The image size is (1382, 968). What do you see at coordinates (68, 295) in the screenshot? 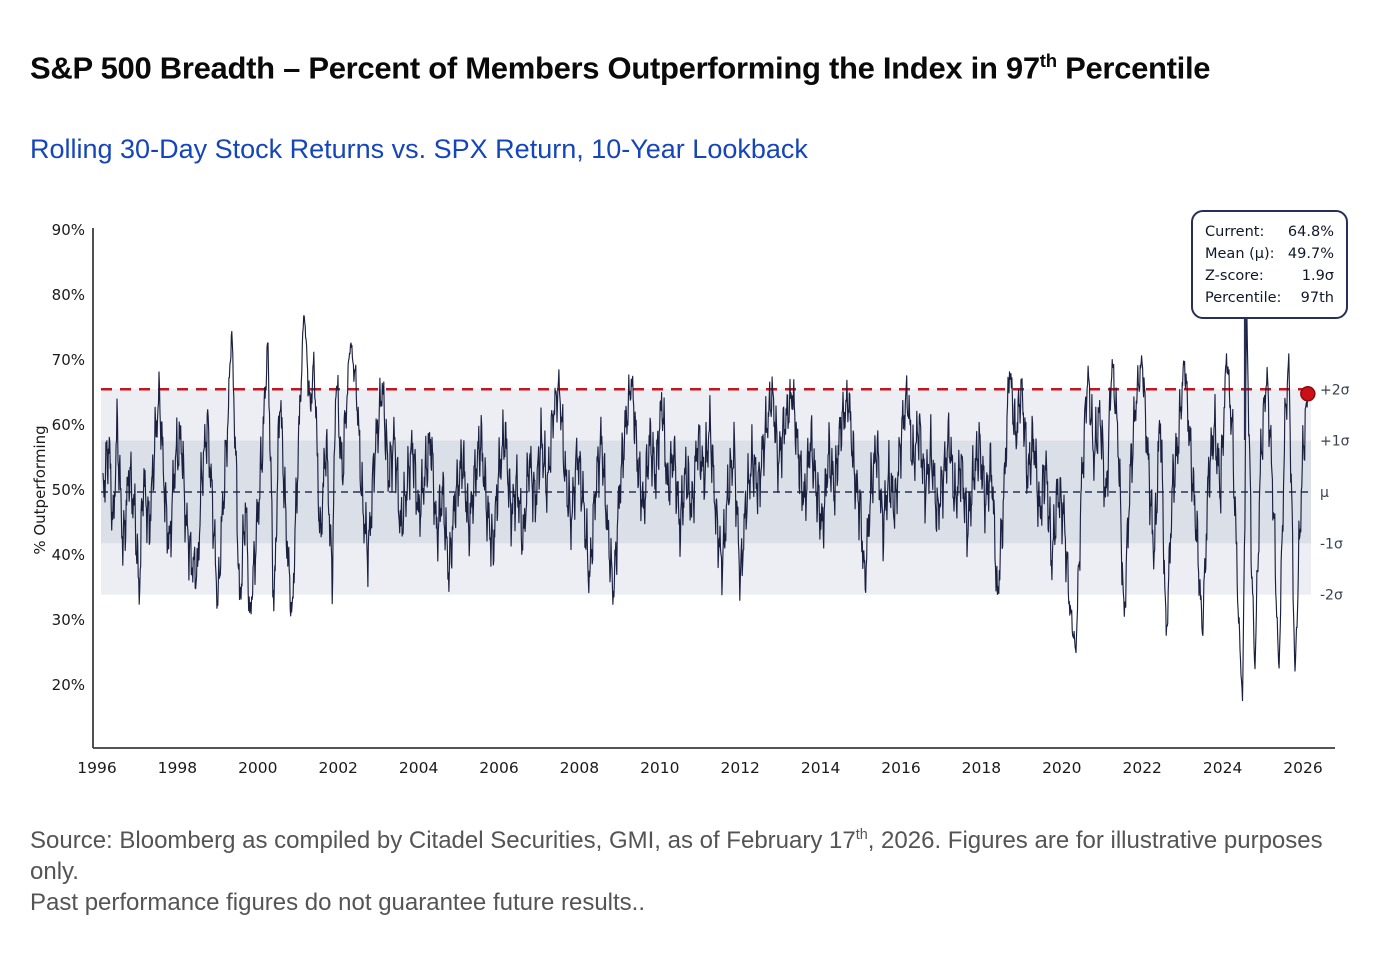
I see `y-tick-label: 80%` at bounding box center [68, 295].